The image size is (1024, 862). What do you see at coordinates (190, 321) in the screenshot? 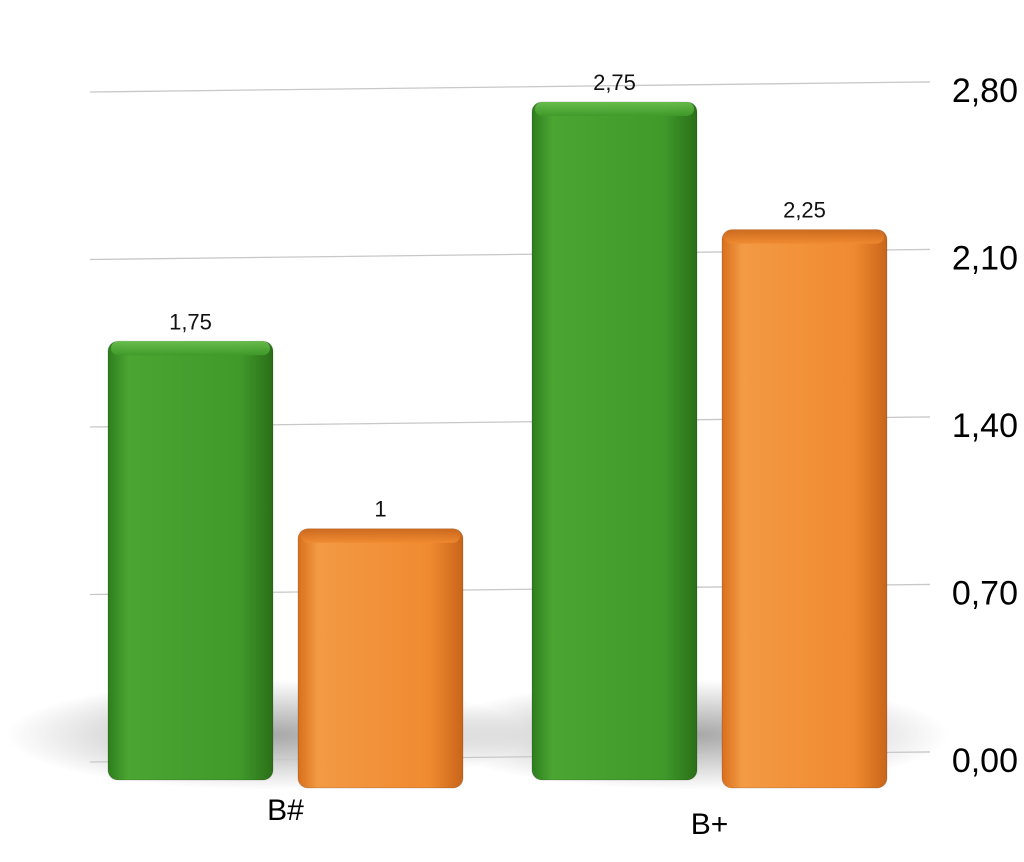
I see `data-label: 1,75` at bounding box center [190, 321].